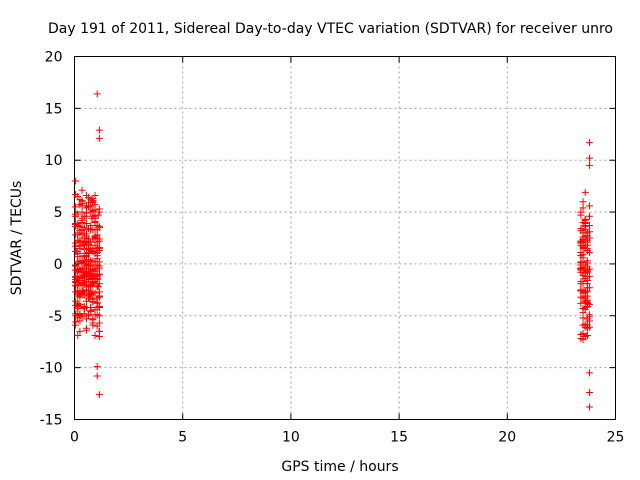 The width and height of the screenshot is (640, 480). I want to click on x-tick-label: 20, so click(507, 438).